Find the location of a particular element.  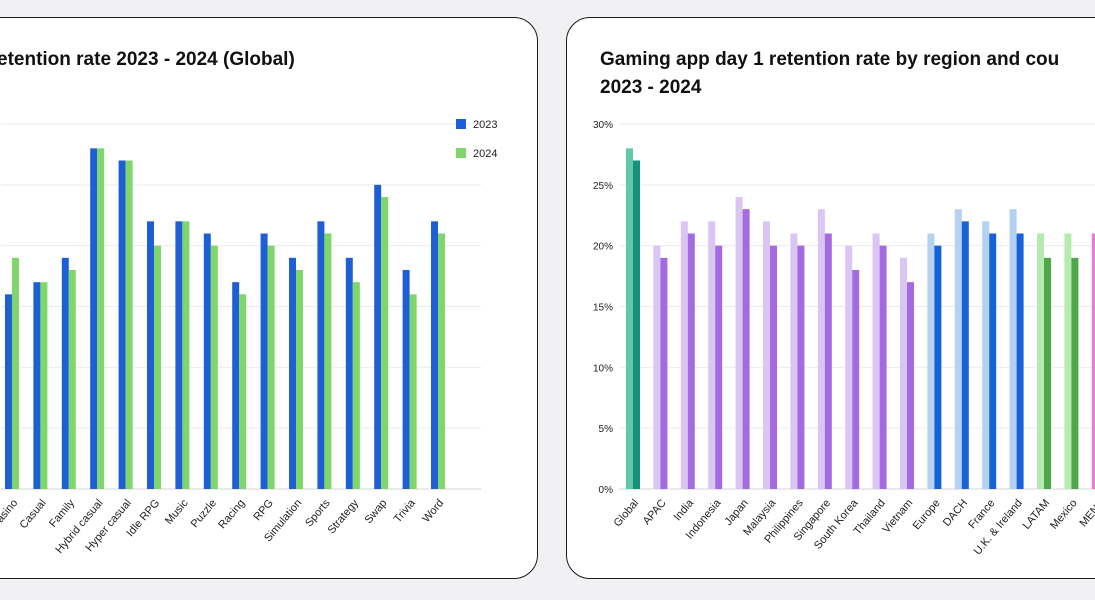

legend-label-2024: 2024 is located at coordinates (485, 154).